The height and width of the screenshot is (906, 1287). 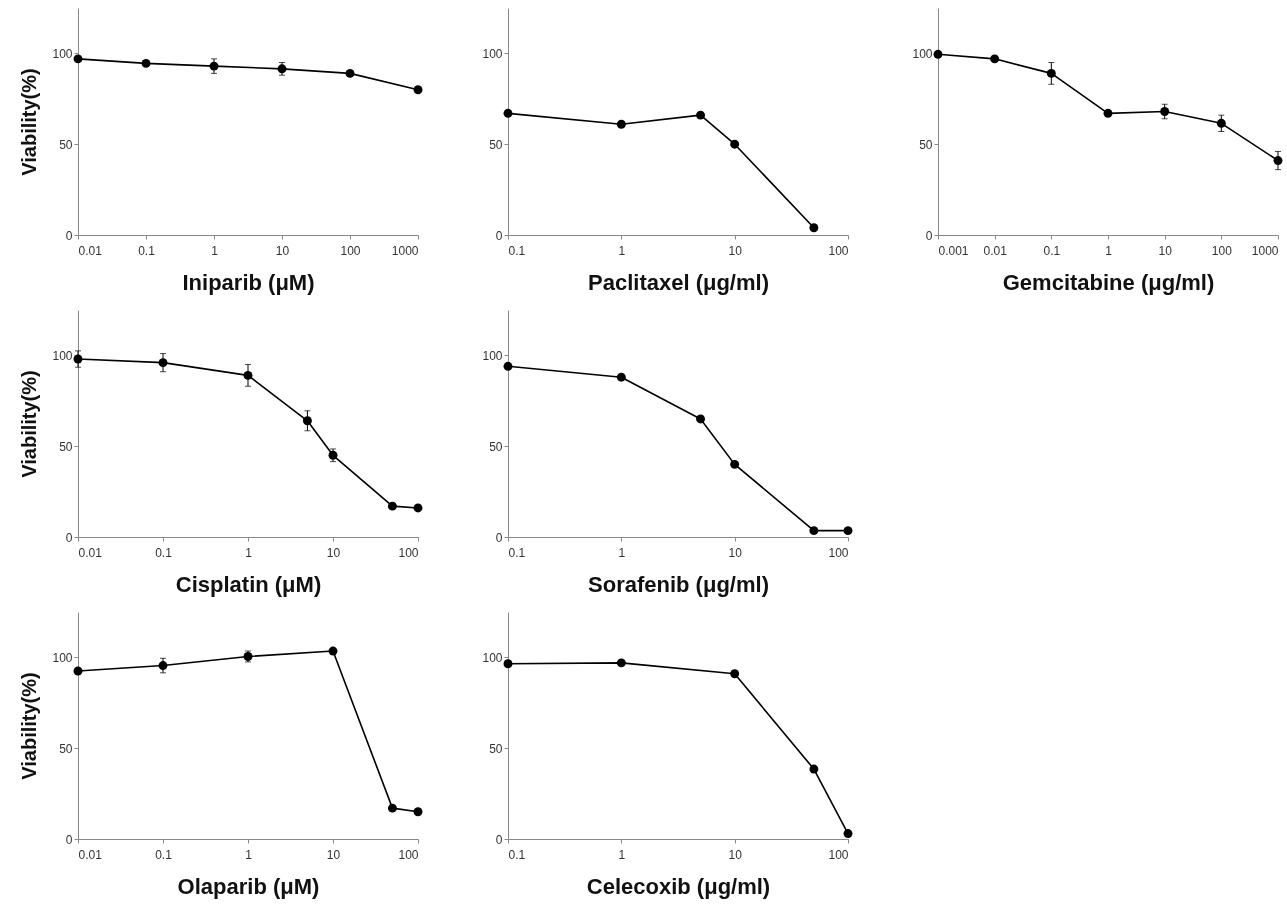 What do you see at coordinates (678, 886) in the screenshot?
I see `x-axis-title: Celecoxib (μg/ml)` at bounding box center [678, 886].